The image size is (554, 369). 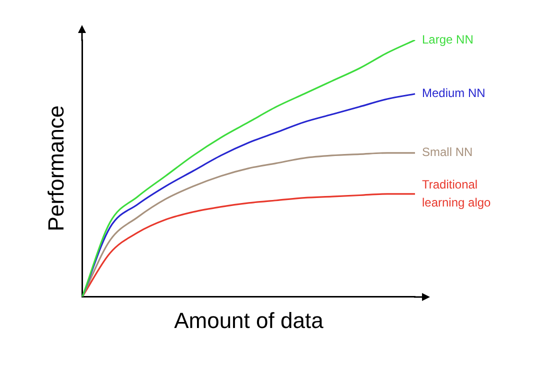 I want to click on y-axis-title: Performance, so click(x=55, y=168).